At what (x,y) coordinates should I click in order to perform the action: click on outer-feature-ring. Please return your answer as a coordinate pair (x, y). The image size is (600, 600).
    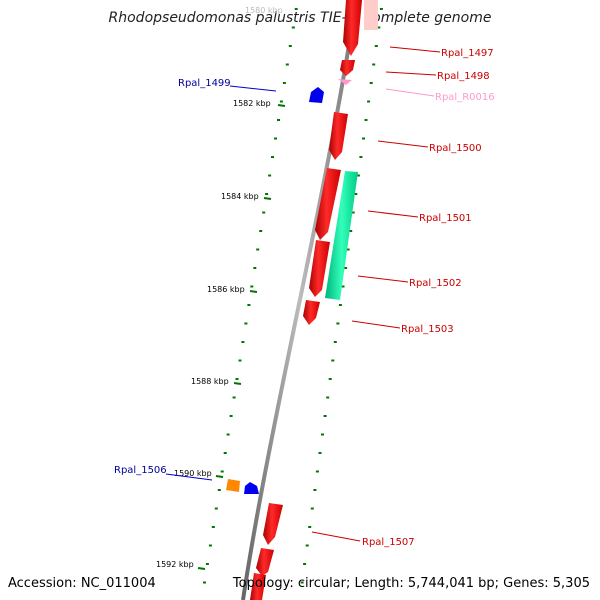
    Looking at the image, I should click on (341, 296).